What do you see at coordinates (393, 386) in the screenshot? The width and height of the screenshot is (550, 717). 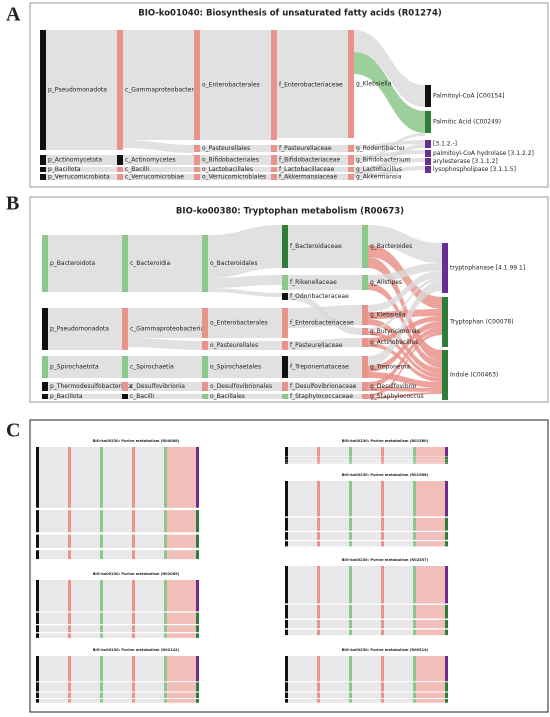 I see `node-label: g_Desulfovibrio` at bounding box center [393, 386].